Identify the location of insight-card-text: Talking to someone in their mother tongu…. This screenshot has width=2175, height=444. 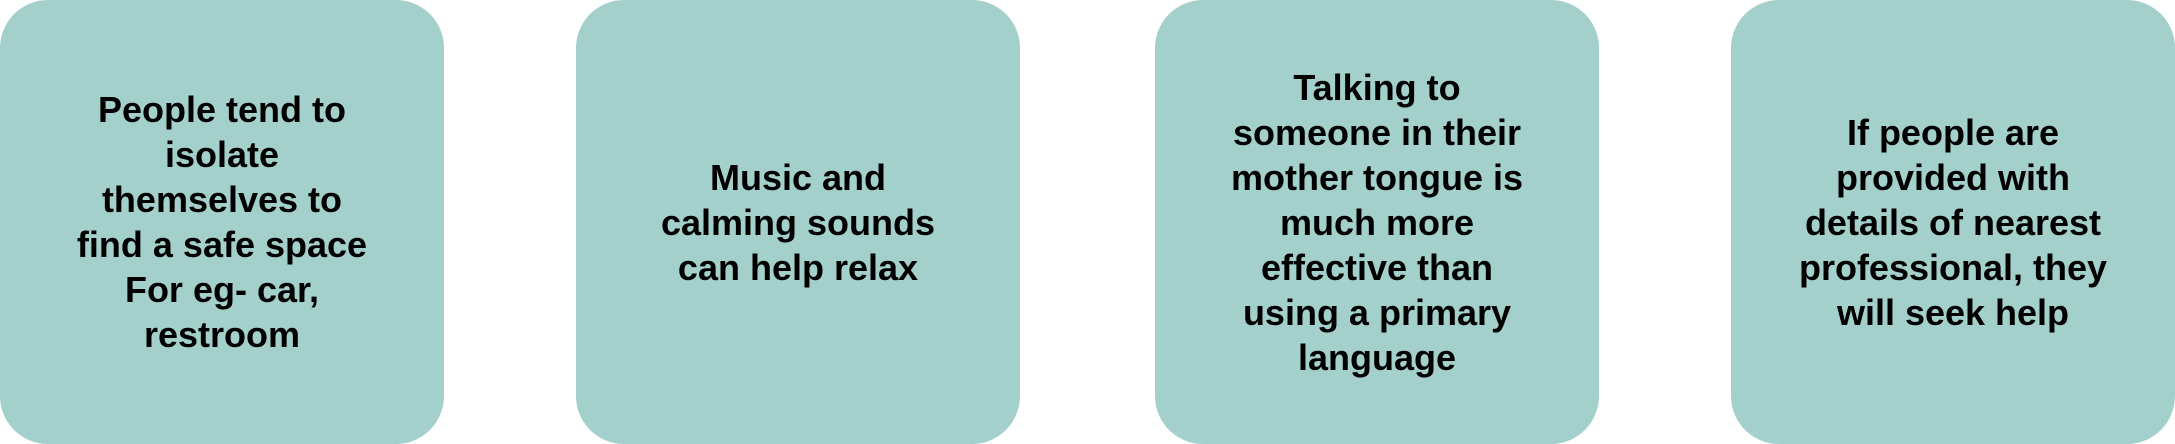
(1376, 222).